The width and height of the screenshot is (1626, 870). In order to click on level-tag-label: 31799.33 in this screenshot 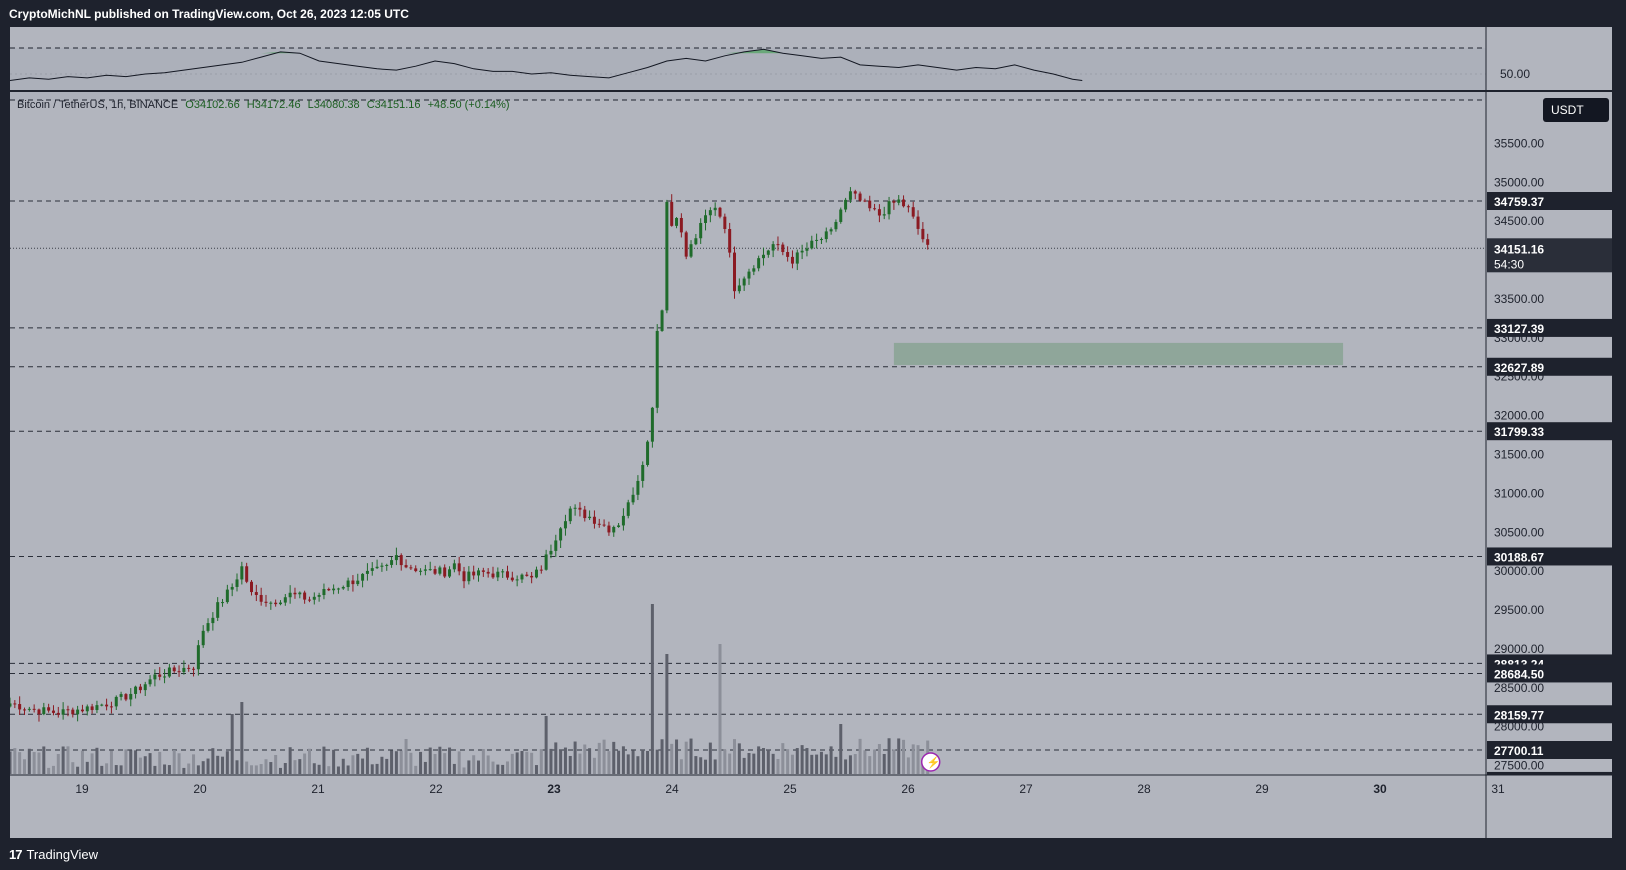, I will do `click(1519, 432)`.